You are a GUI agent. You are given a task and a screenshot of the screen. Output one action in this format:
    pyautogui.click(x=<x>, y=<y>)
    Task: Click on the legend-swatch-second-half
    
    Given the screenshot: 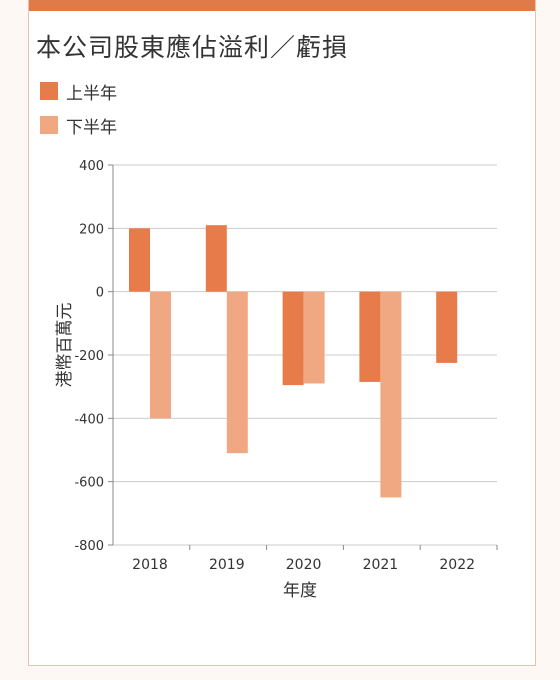 What is the action you would take?
    pyautogui.click(x=49, y=125)
    